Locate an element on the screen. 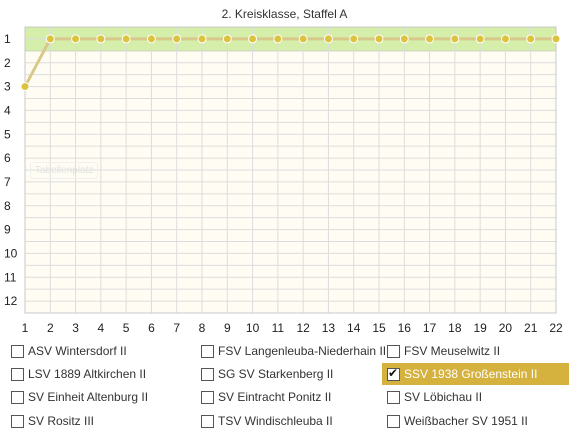  x-tick-label: 22 is located at coordinates (556, 328).